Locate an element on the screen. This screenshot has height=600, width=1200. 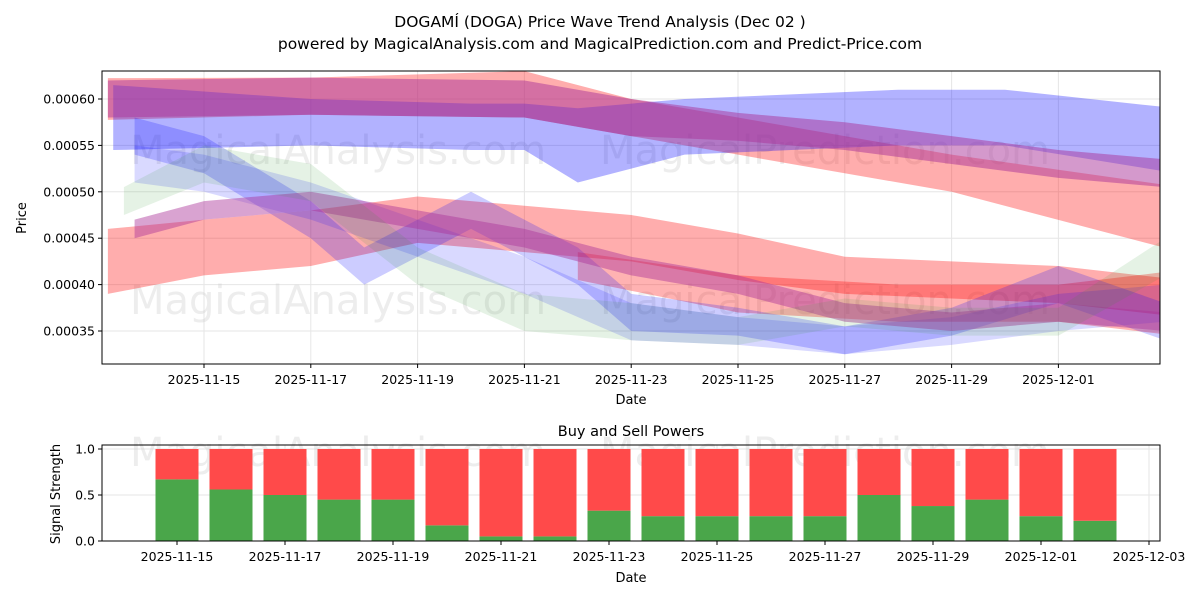
bottom-y-axis-label: Signal Strength is located at coordinates (56, 494).